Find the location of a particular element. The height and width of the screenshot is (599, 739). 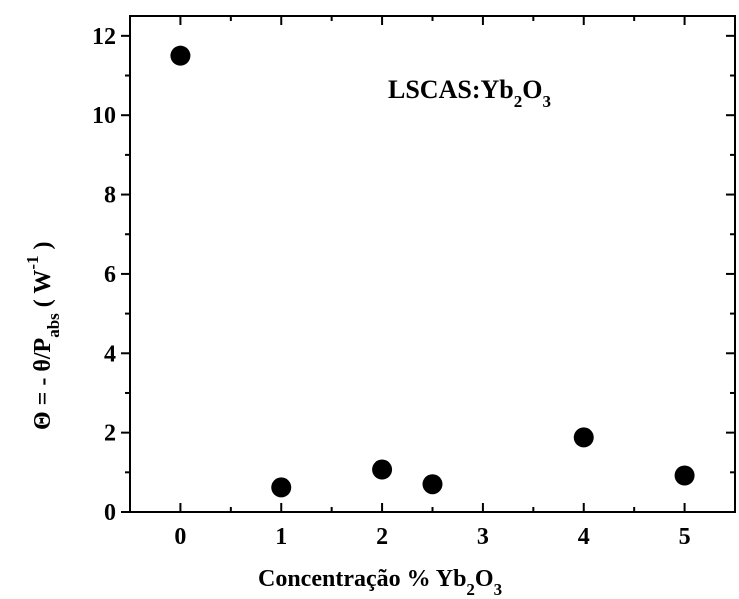

x-axis-title: Concentração % Yb2O3 is located at coordinates (380, 582).